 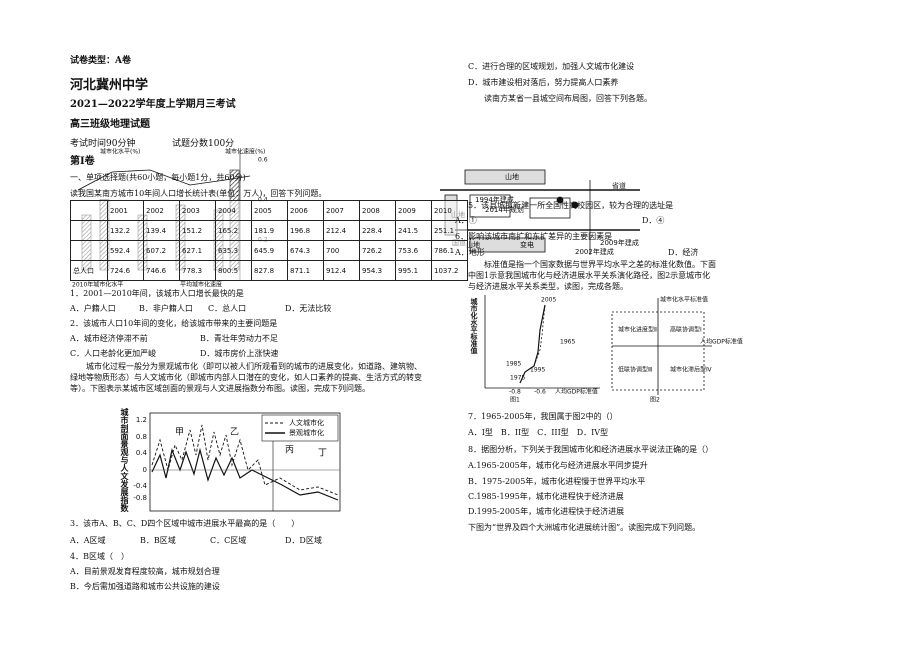 I want to click on year-point-label: 1985, so click(x=513, y=364).